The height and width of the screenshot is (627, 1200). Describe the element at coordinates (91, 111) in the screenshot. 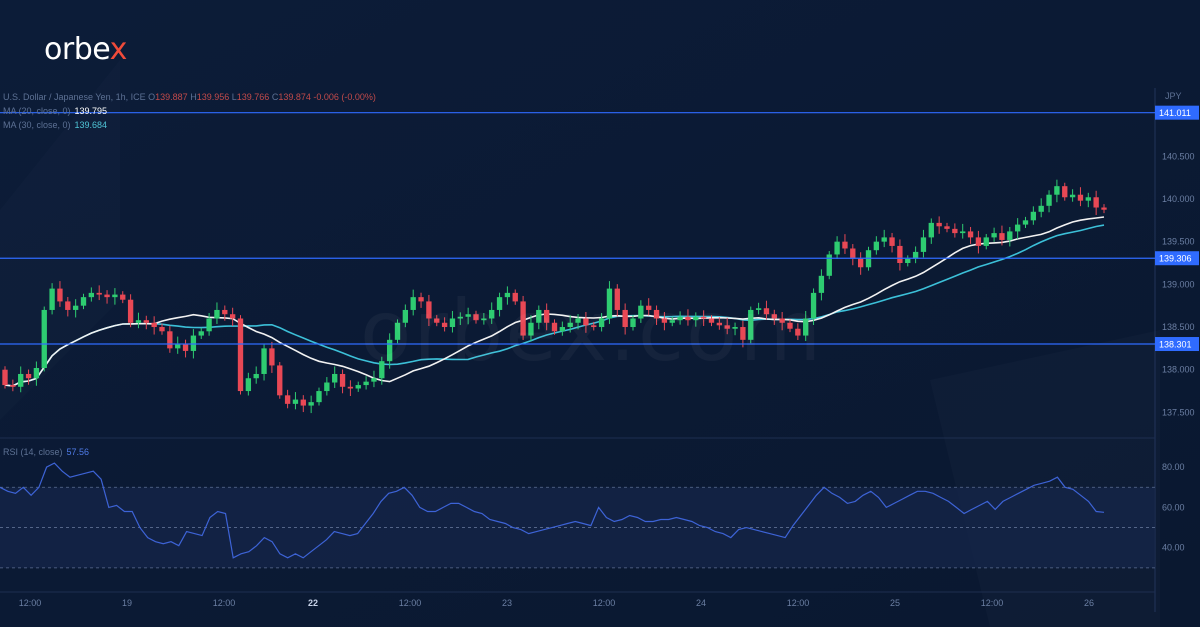

I see `ma20-value: 139.795` at that location.